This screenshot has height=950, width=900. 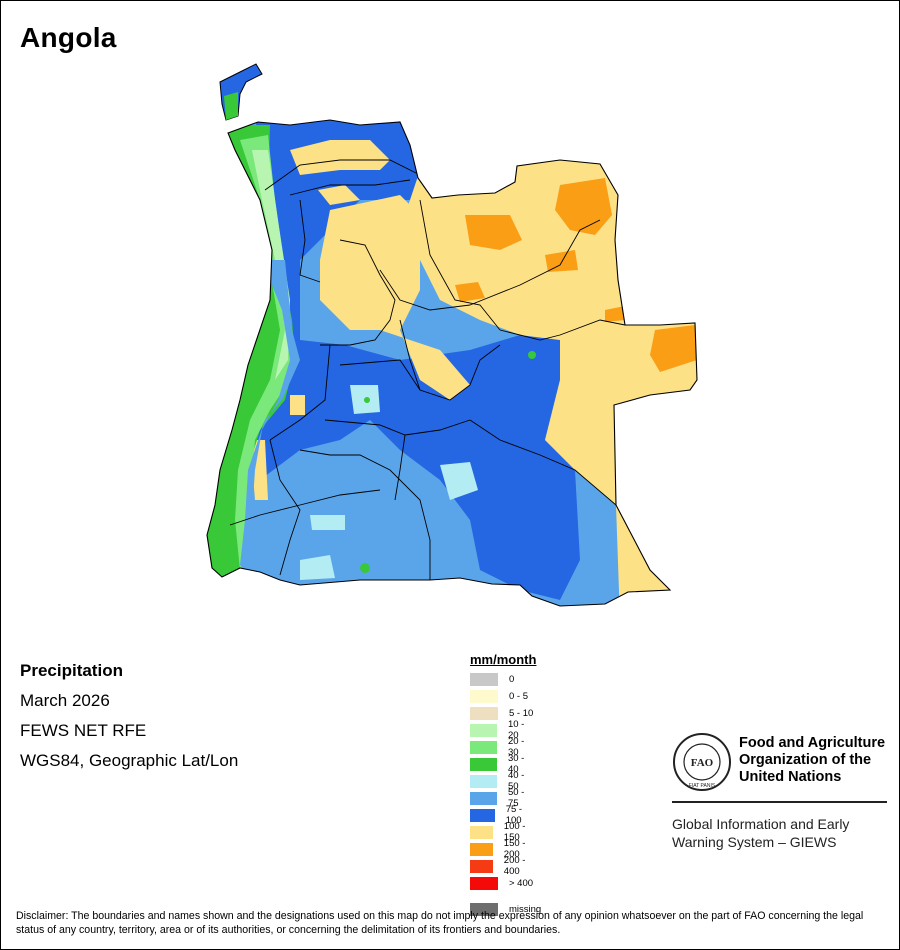 What do you see at coordinates (503, 798) in the screenshot?
I see `legend-item: 50 - 75` at bounding box center [503, 798].